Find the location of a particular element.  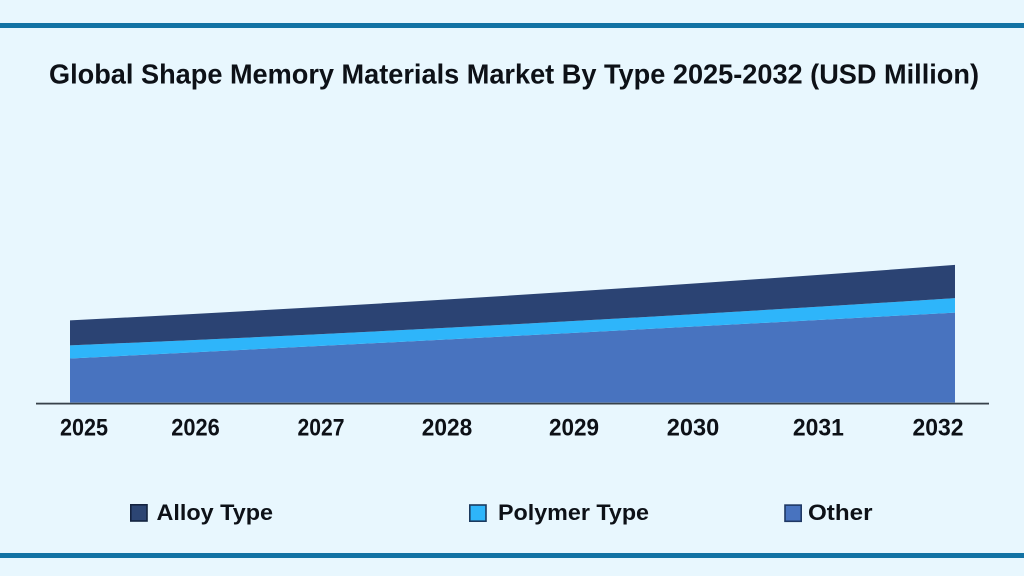

svg-text: 2031 is located at coordinates (818, 428).